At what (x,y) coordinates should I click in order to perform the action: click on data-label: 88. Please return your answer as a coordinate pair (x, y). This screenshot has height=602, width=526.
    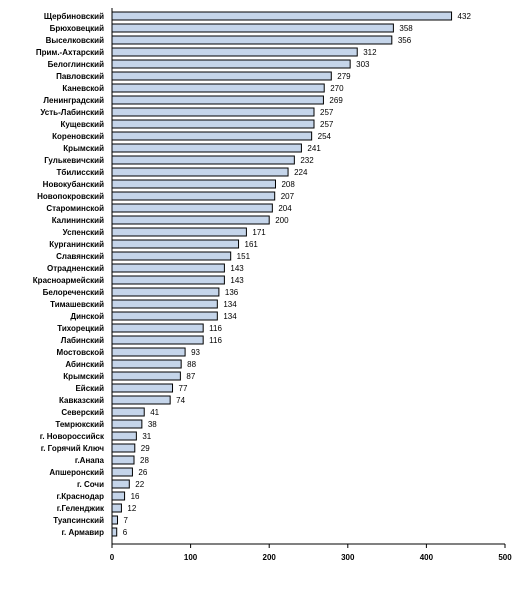
    Looking at the image, I should click on (191, 364).